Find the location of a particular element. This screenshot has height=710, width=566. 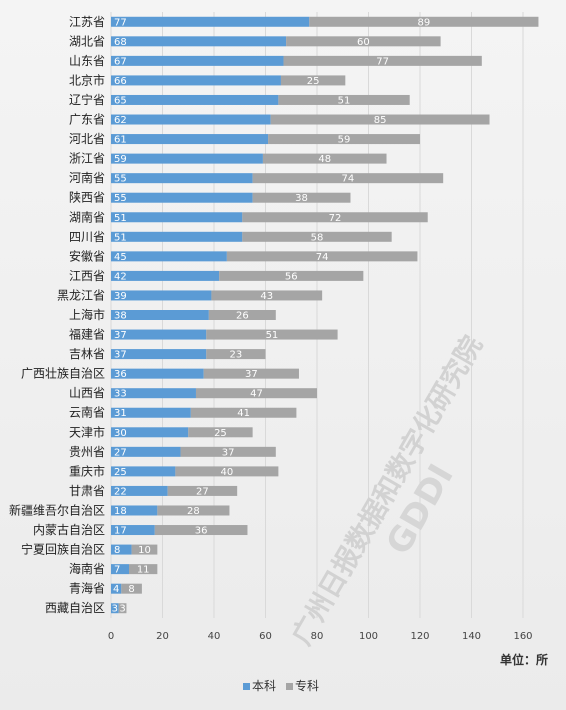

data-label: 89 is located at coordinates (423, 22).